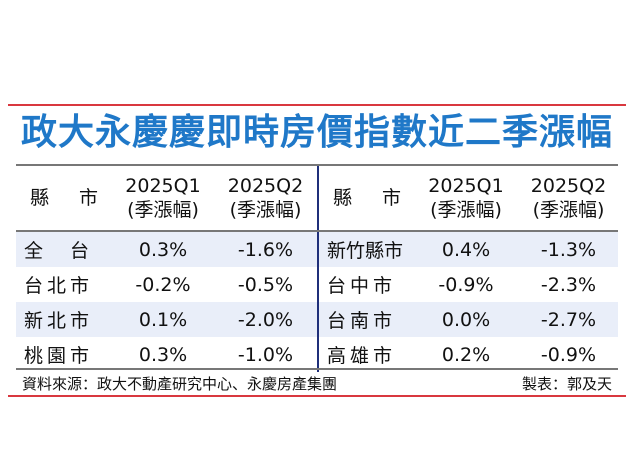  Describe the element at coordinates (59, 356) in the screenshot. I see `city-cell: 桃園市` at that location.